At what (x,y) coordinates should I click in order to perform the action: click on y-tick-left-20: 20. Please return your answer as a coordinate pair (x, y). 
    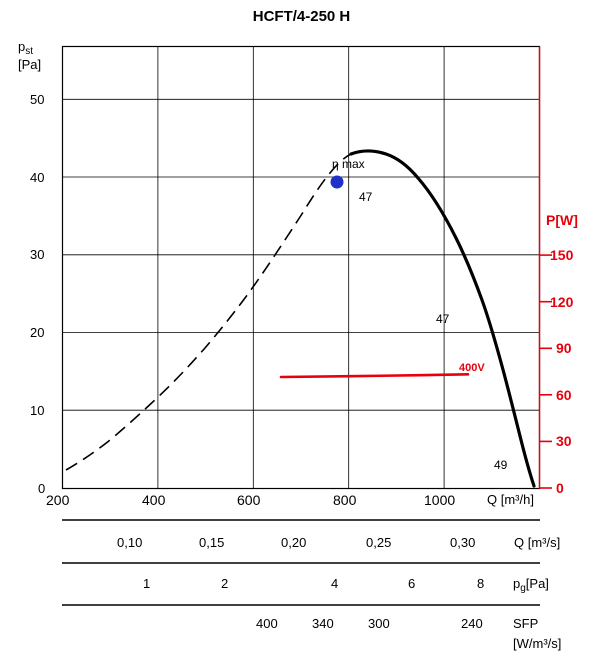
    Looking at the image, I should click on (37, 332).